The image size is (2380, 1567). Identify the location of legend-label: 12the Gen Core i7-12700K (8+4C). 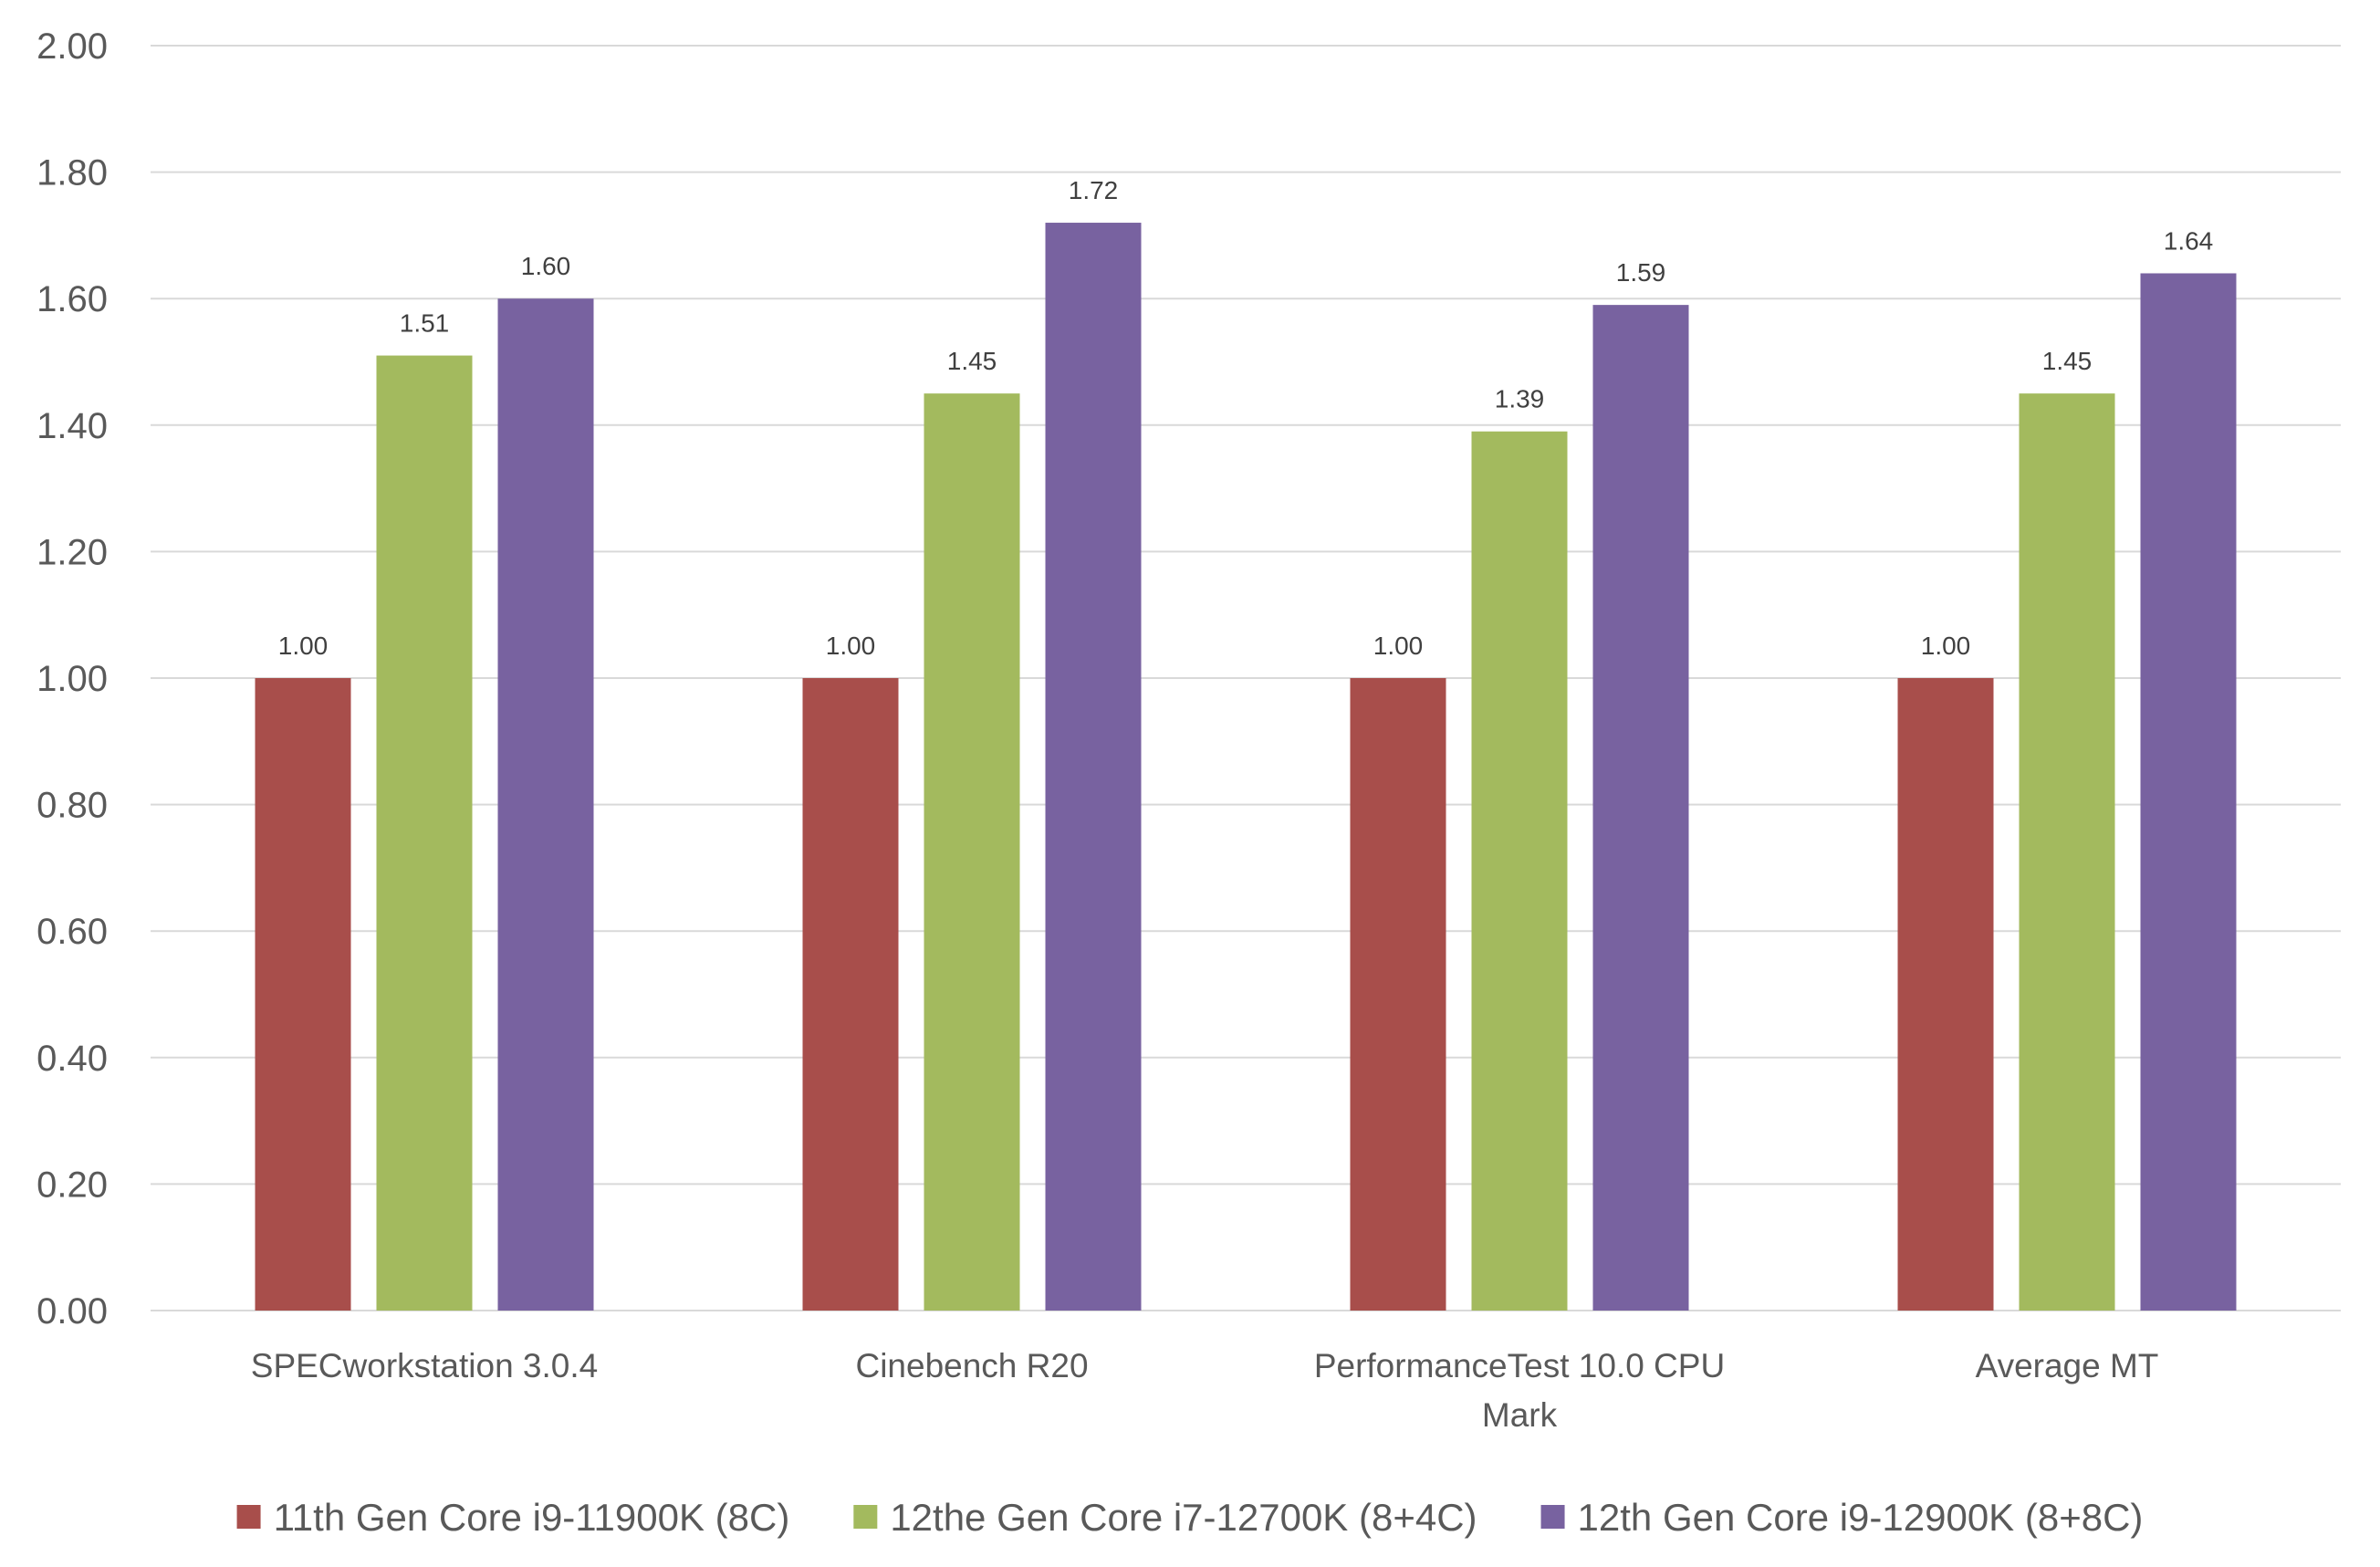
(1183, 1517).